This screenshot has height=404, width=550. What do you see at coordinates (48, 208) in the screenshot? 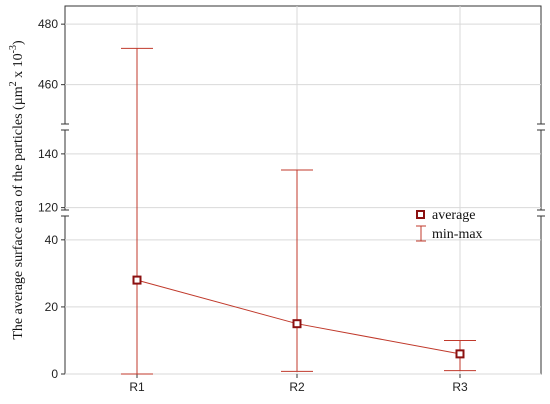
I see `y-tick-label: 120` at bounding box center [48, 208].